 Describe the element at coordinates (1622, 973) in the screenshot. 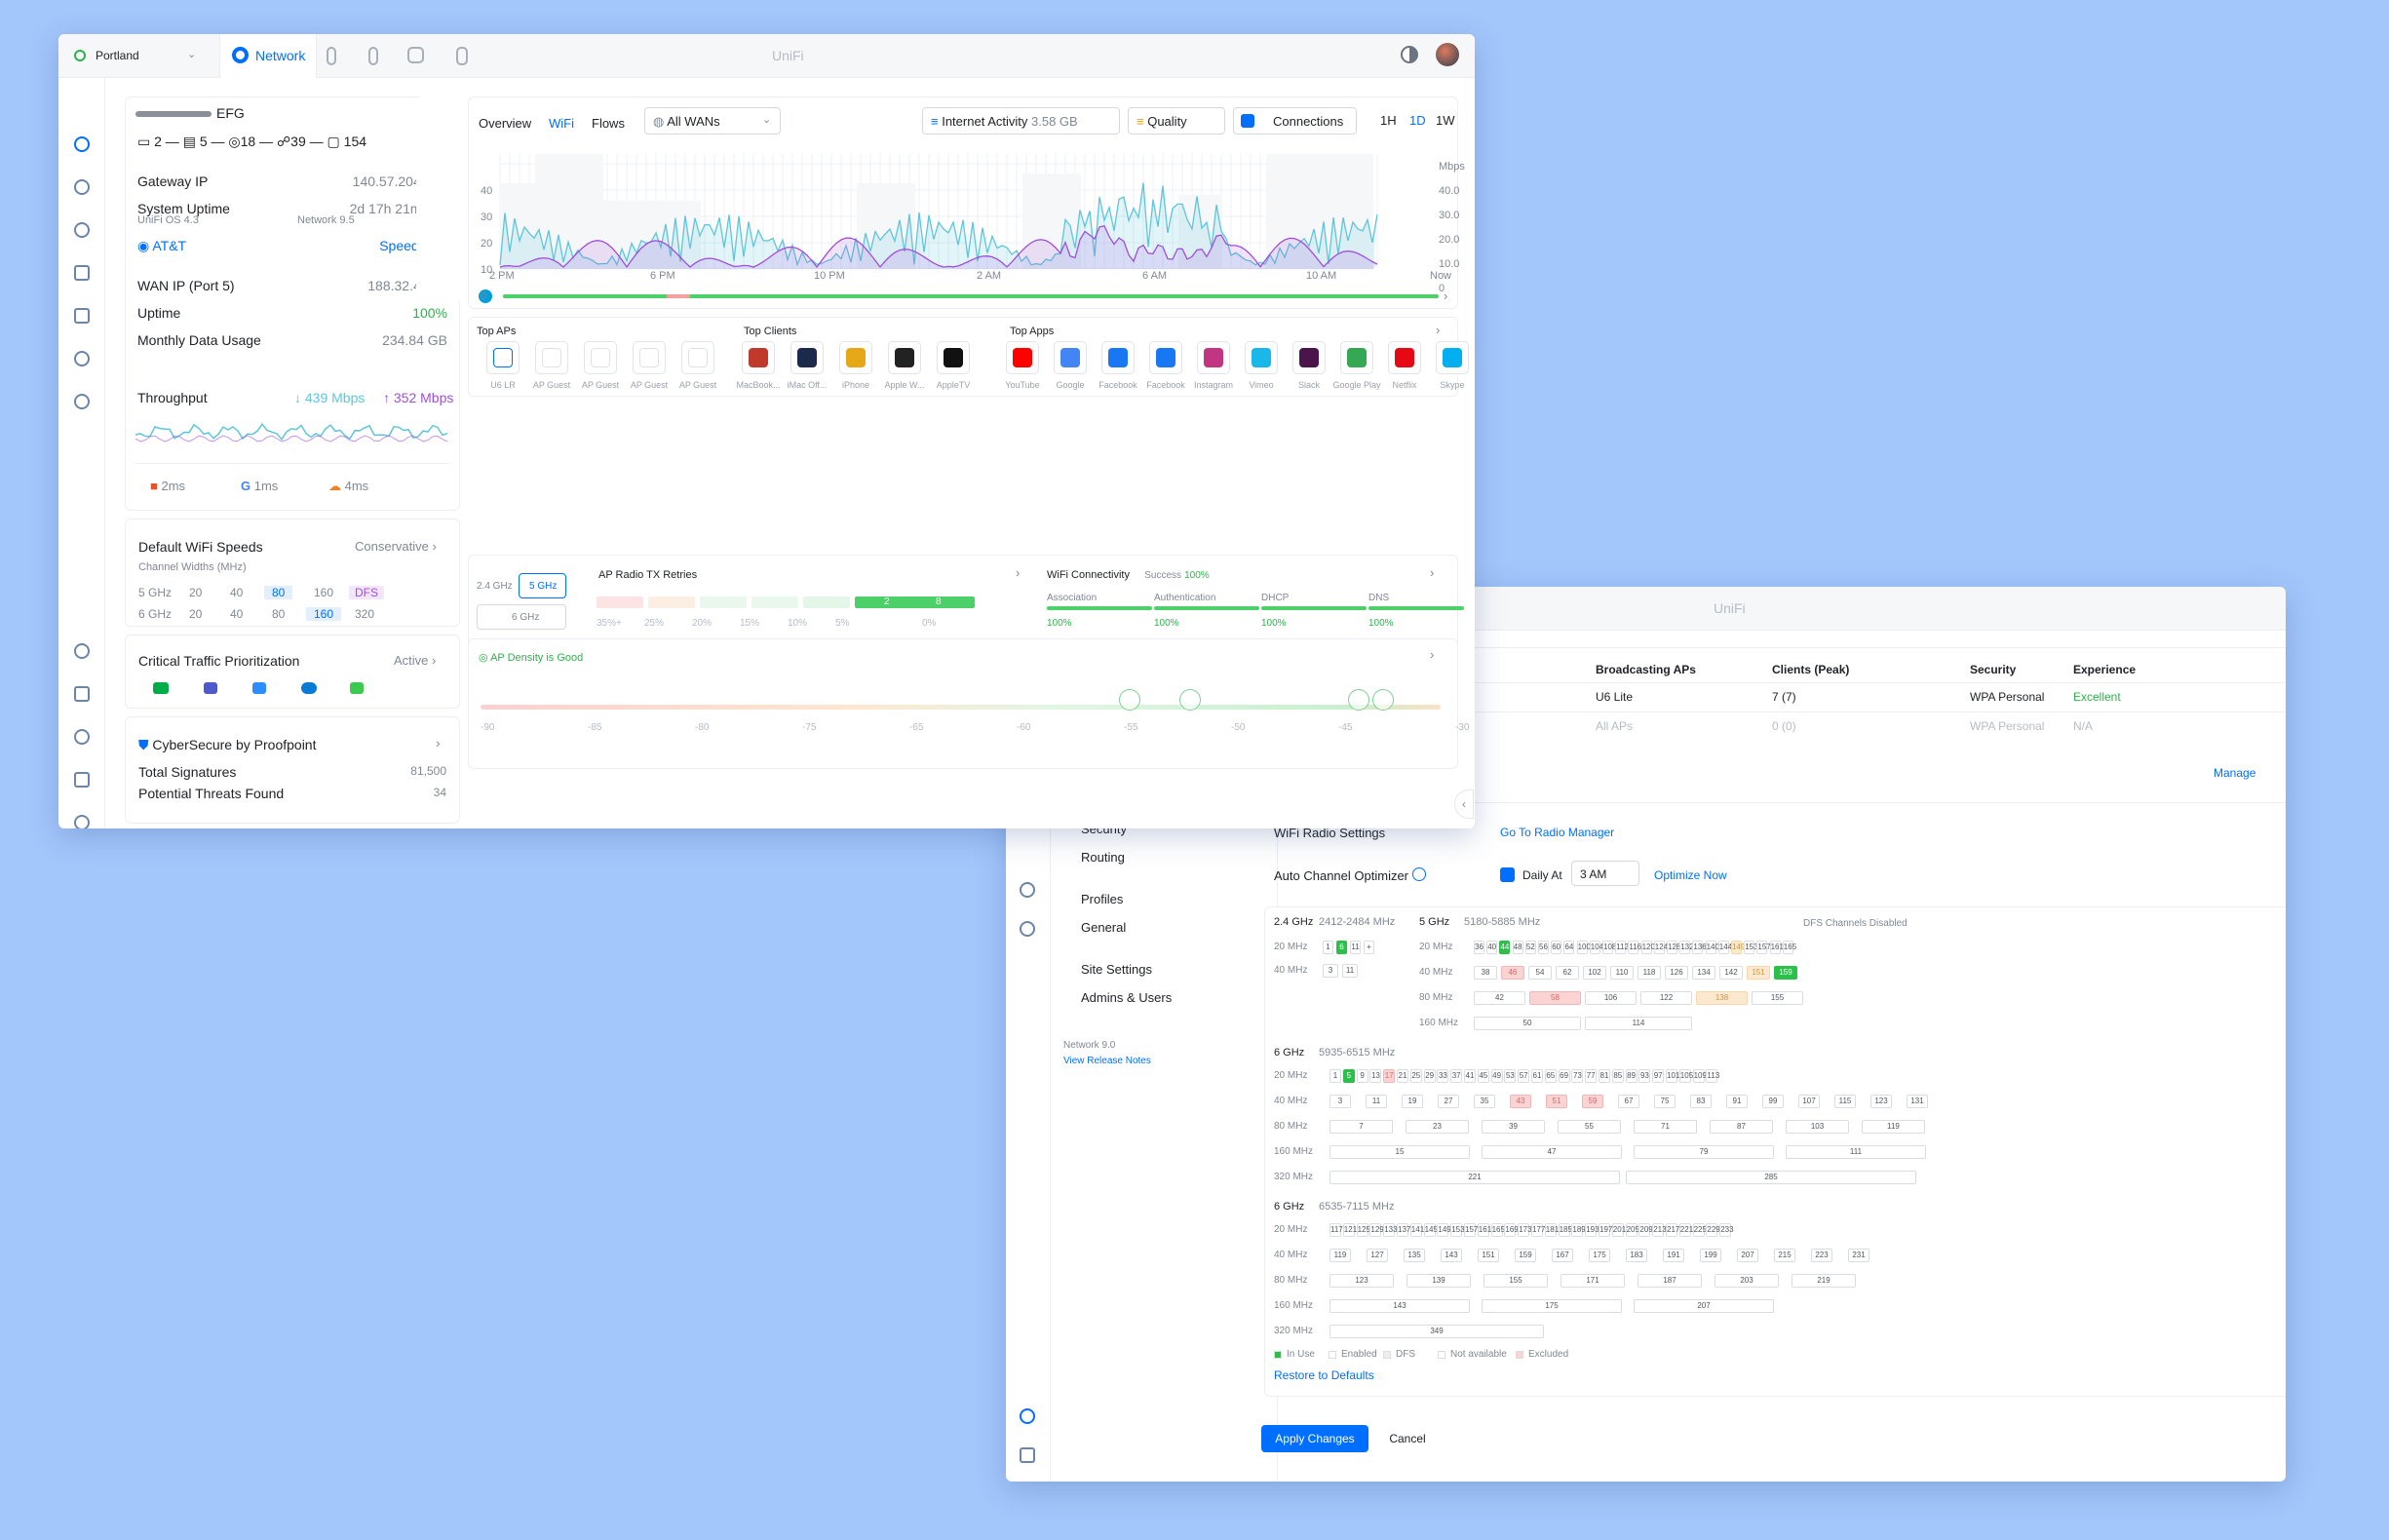

I see `channel-: 110` at that location.